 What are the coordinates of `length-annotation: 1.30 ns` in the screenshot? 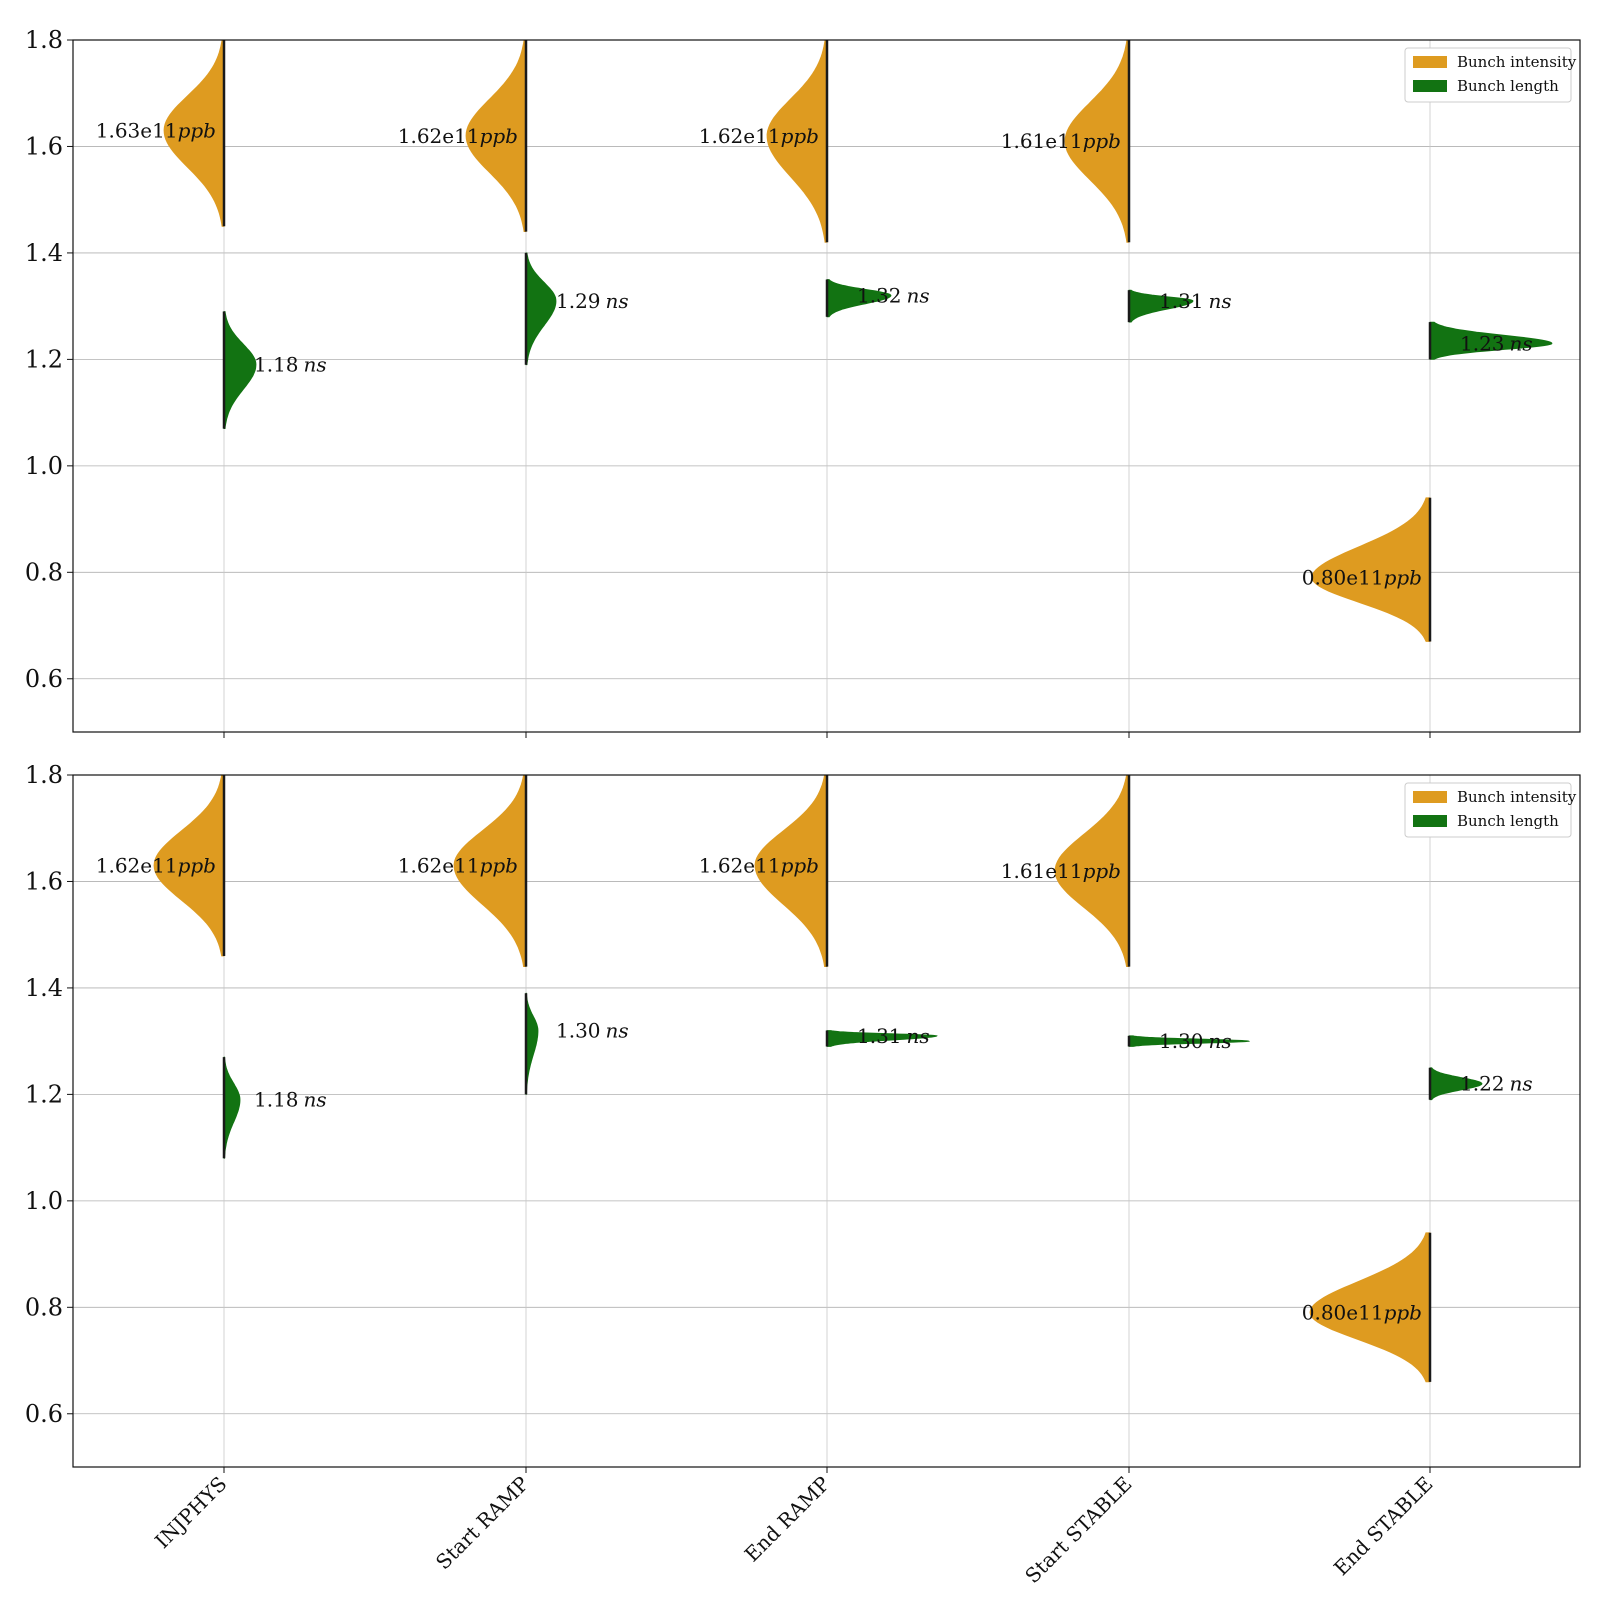 It's located at (592, 1031).